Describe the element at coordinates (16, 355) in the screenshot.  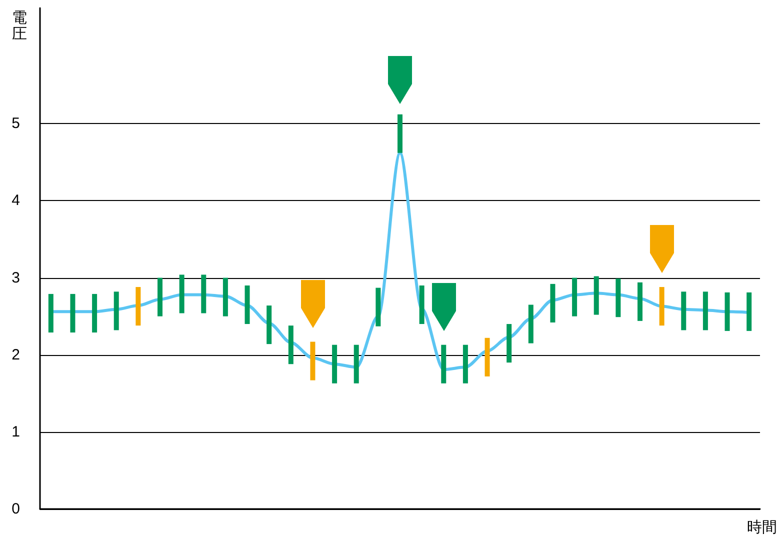
I see `y-tick-label: 2` at that location.